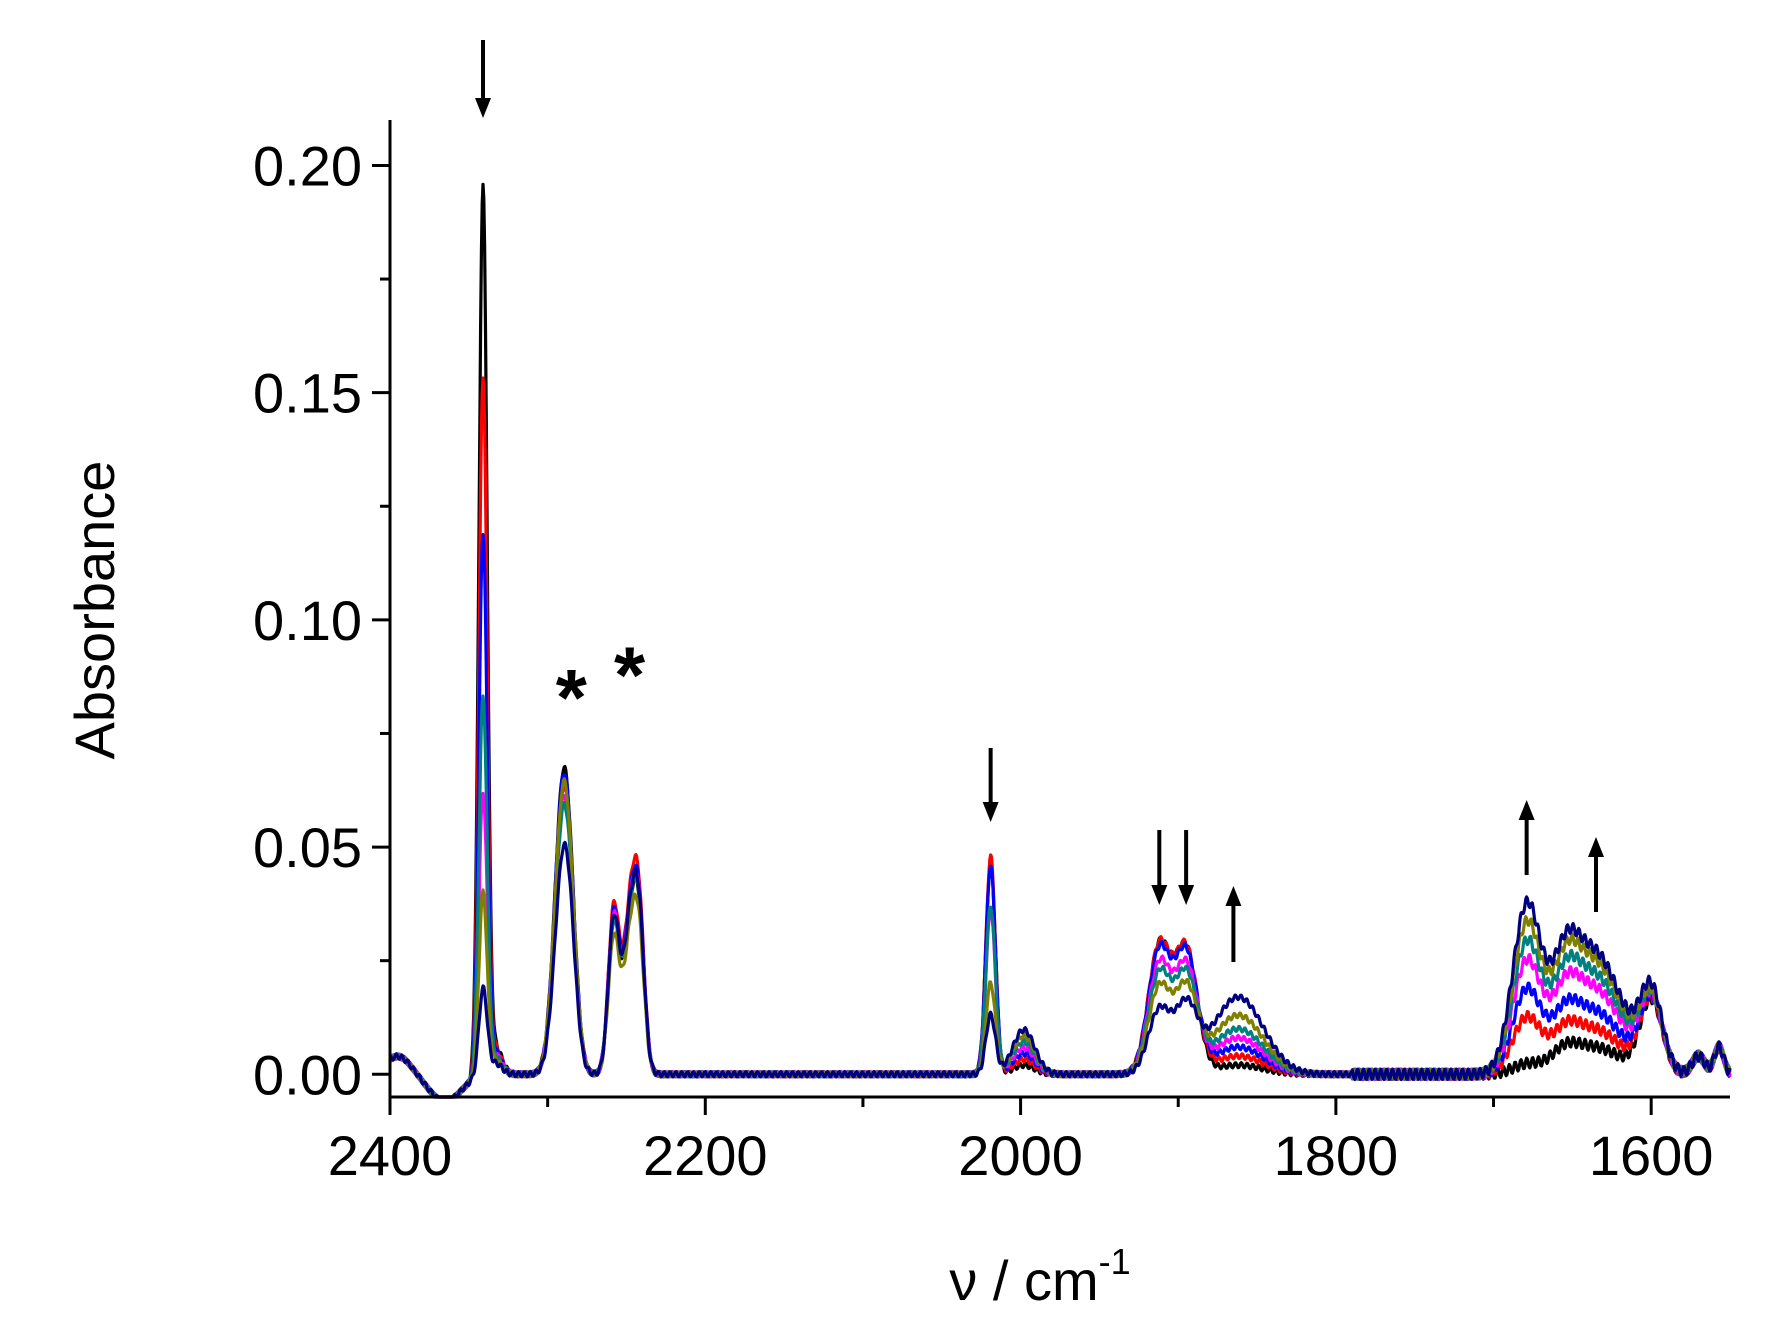 This screenshot has width=1779, height=1331. What do you see at coordinates (1336, 1155) in the screenshot?
I see `x-tick-label: 1800` at bounding box center [1336, 1155].